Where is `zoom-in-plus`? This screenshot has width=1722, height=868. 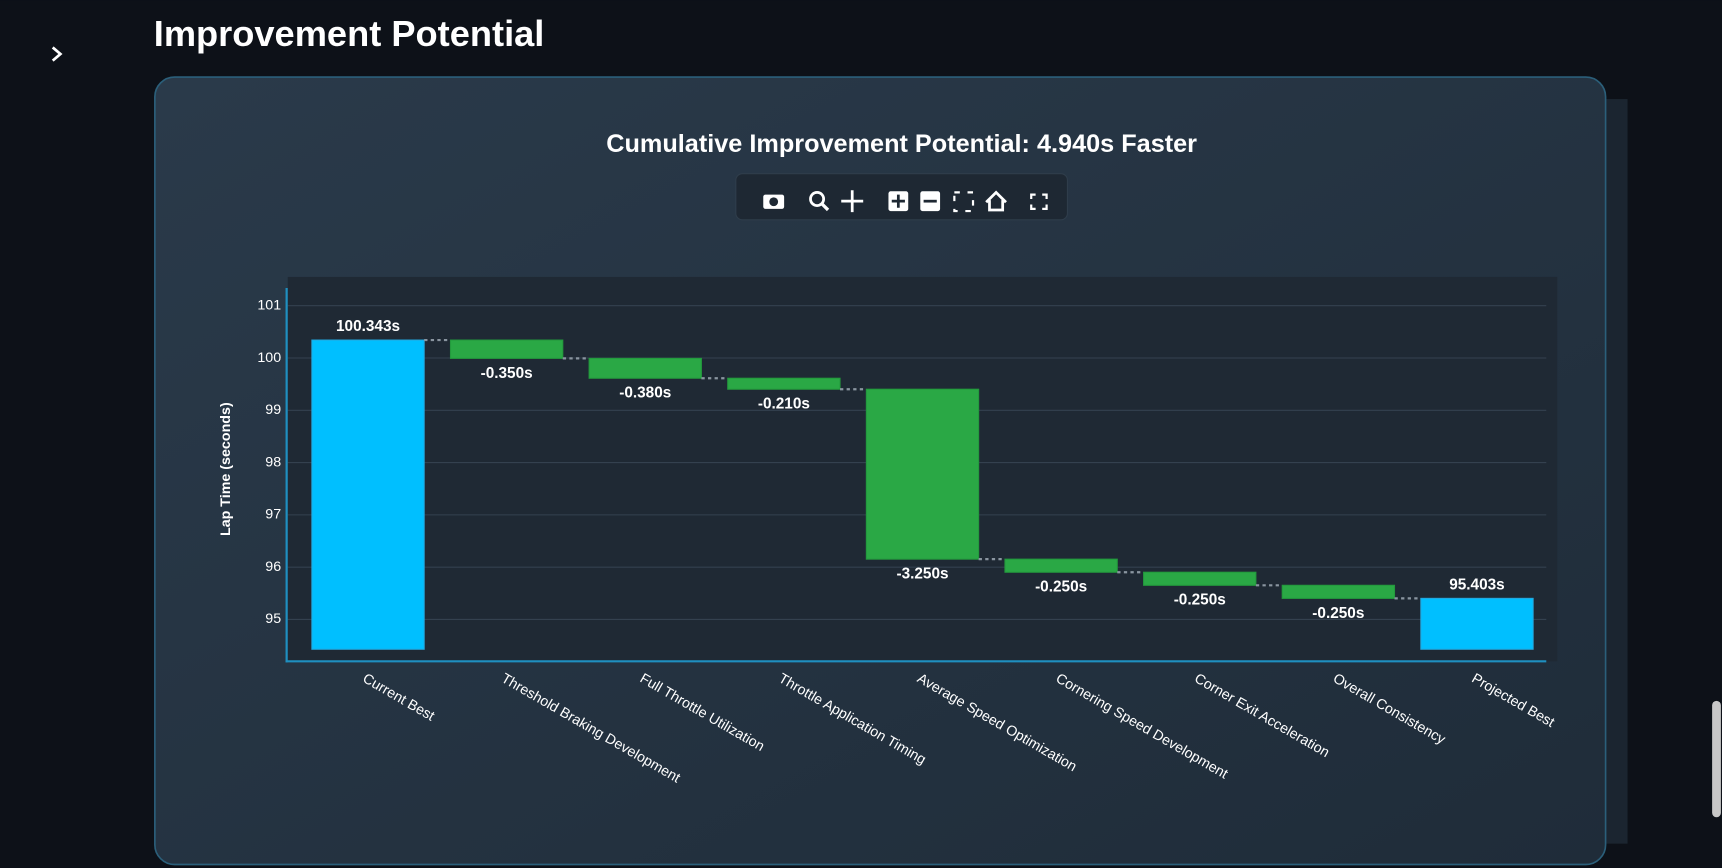
zoom-in-plus is located at coordinates (898, 201).